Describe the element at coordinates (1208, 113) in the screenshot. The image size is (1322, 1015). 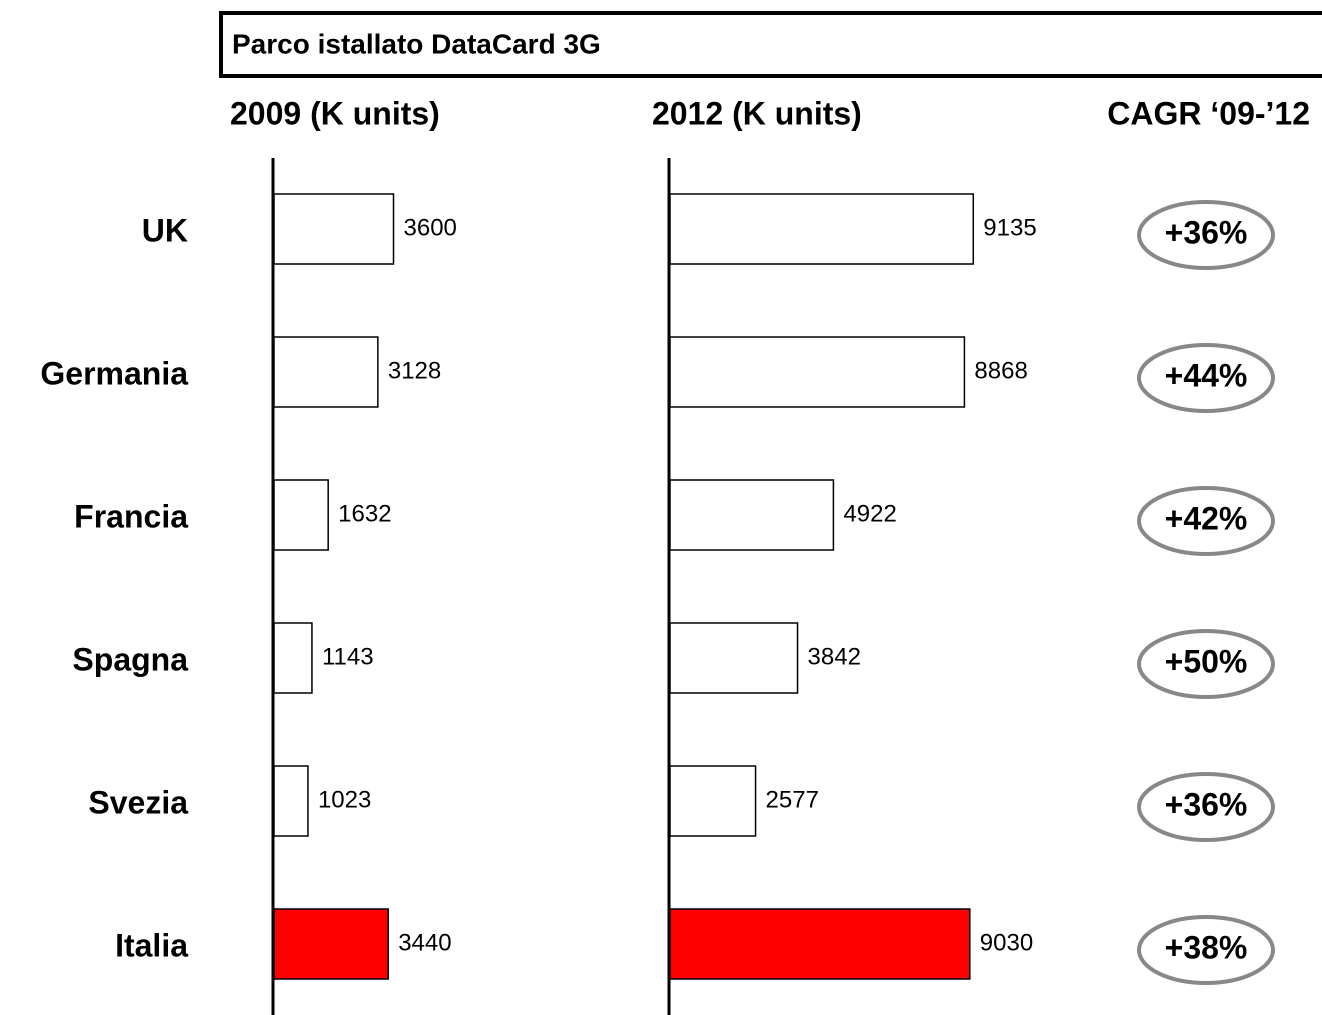
I see `cagr-title: CAGR ‘09-’12` at that location.